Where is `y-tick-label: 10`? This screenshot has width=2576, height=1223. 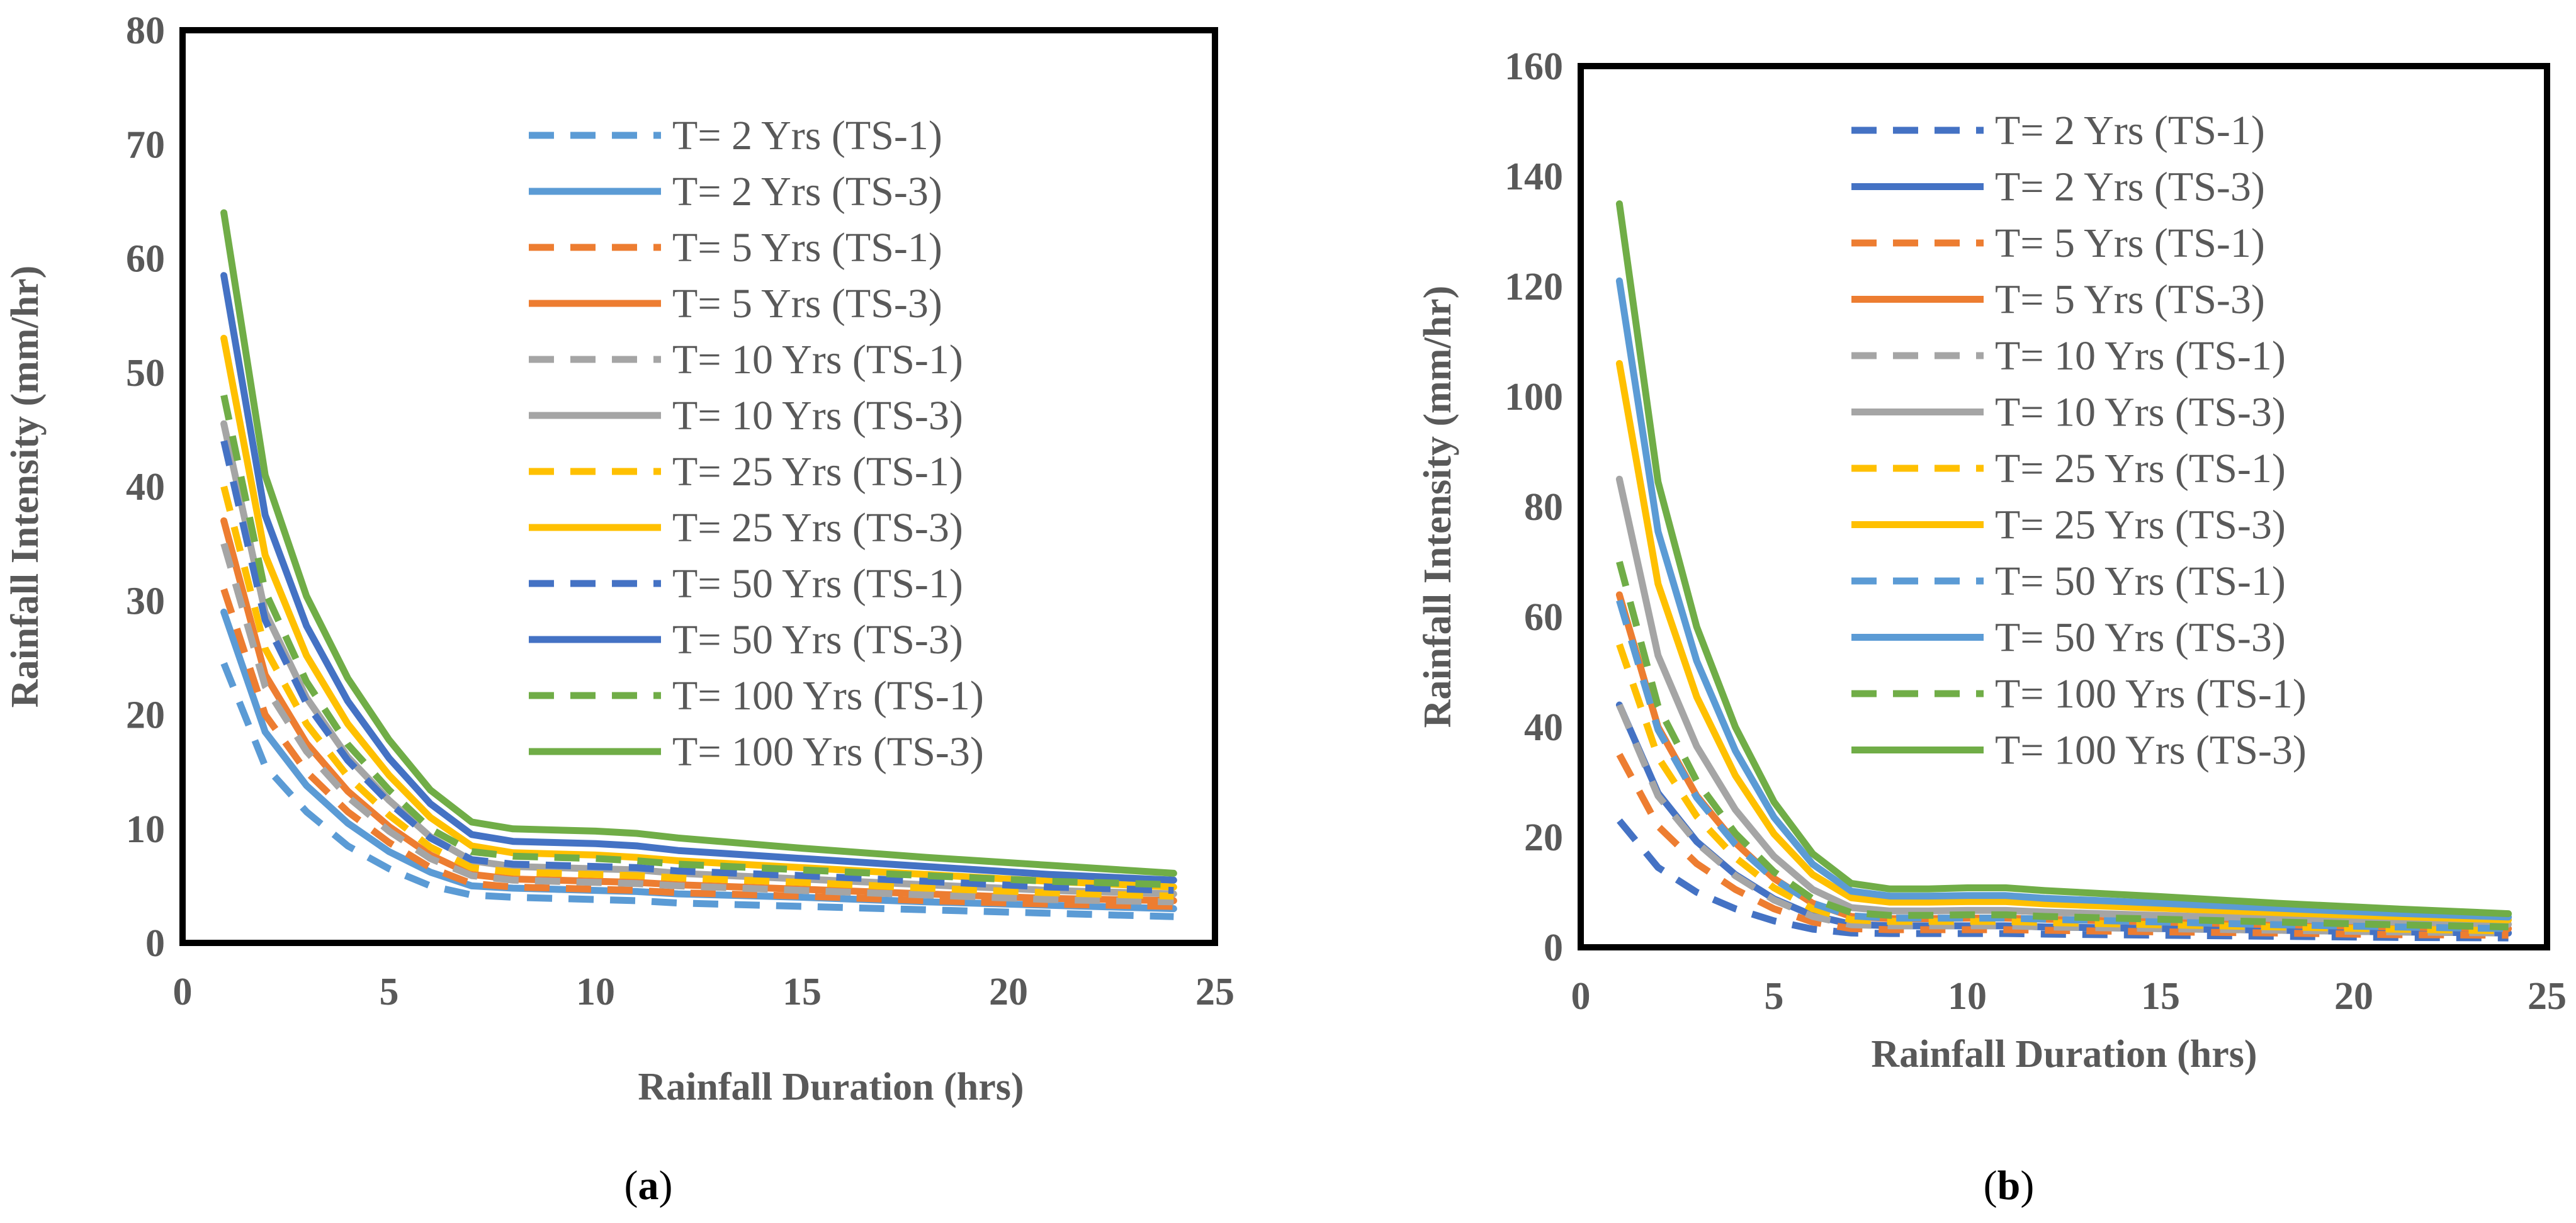 y-tick-label: 10 is located at coordinates (145, 829).